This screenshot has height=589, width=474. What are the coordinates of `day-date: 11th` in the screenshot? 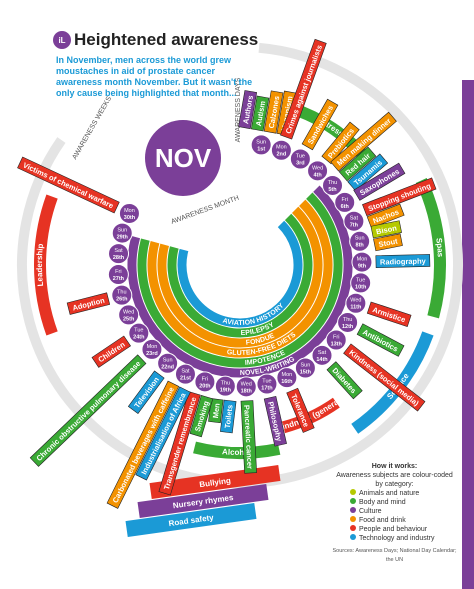 It's located at (356, 308).